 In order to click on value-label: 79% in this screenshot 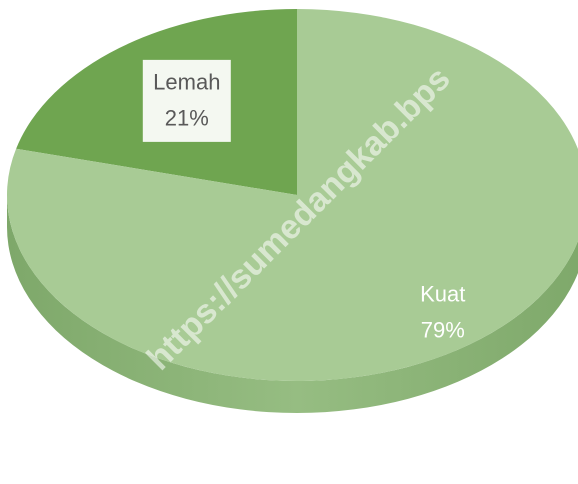, I will do `click(443, 329)`.